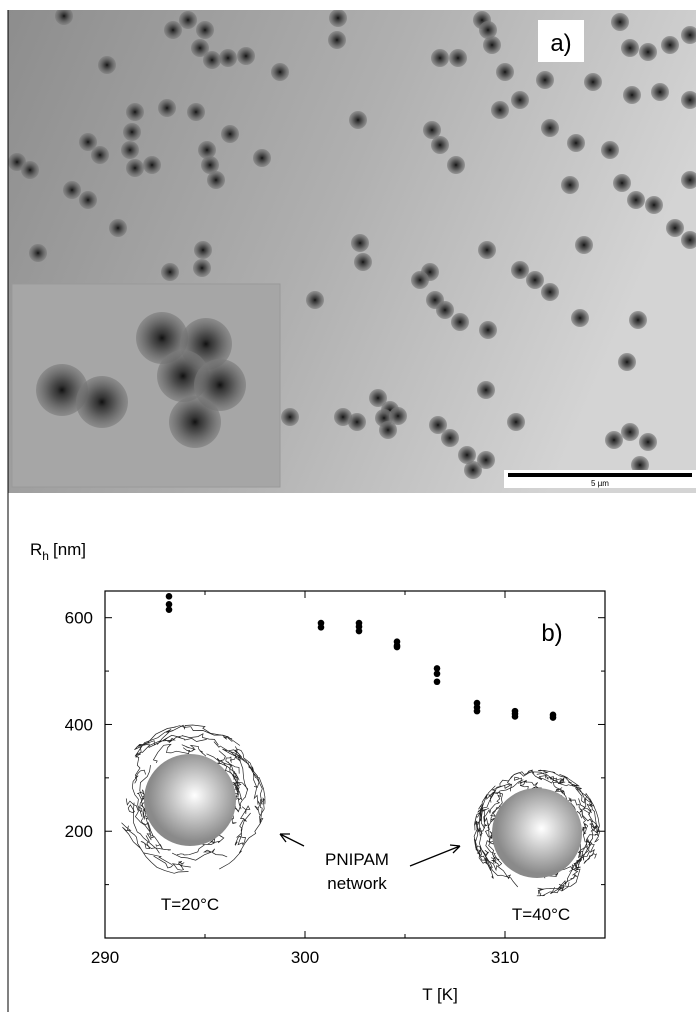  I want to click on annotation: network, so click(357, 883).